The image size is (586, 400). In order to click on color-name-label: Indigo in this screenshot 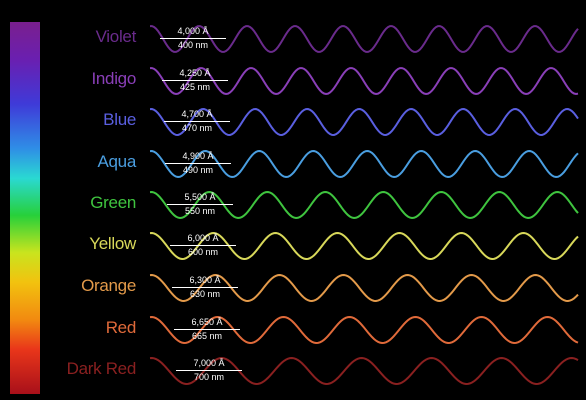, I will do `click(113, 78)`.